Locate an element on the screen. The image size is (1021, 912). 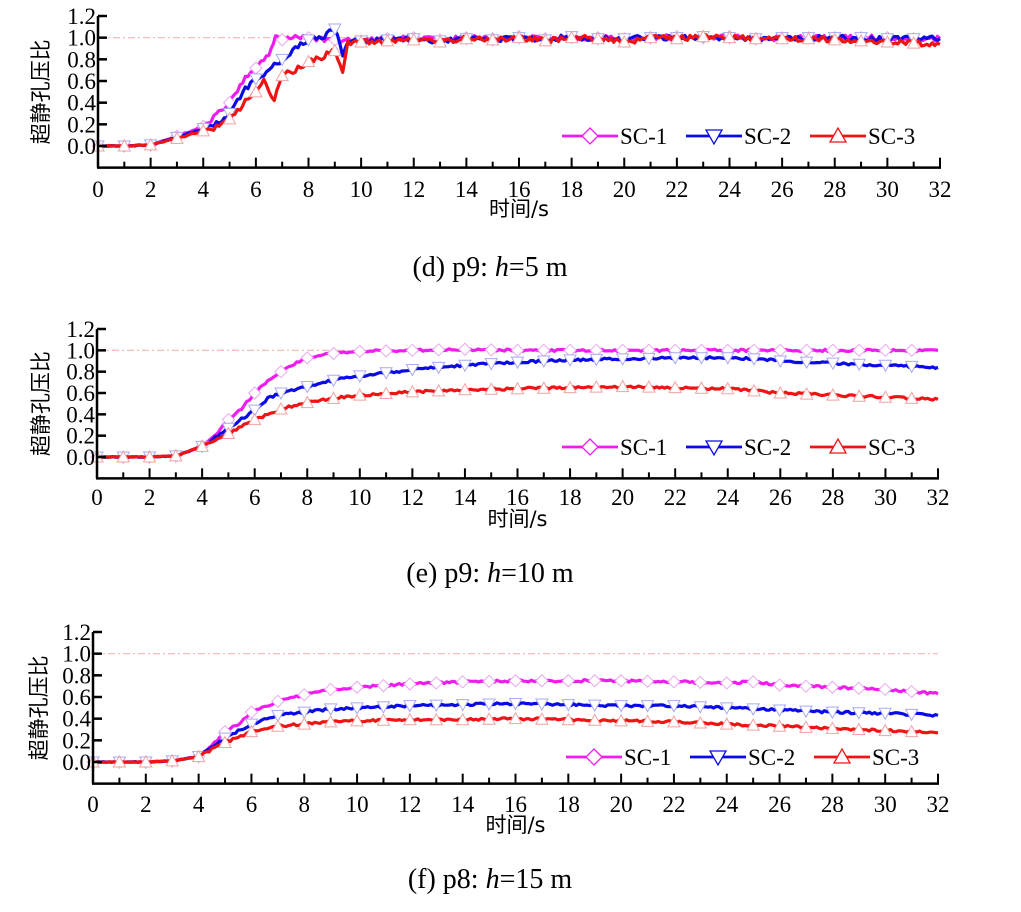
caption-prefix: (d) p9: is located at coordinates (453, 267).